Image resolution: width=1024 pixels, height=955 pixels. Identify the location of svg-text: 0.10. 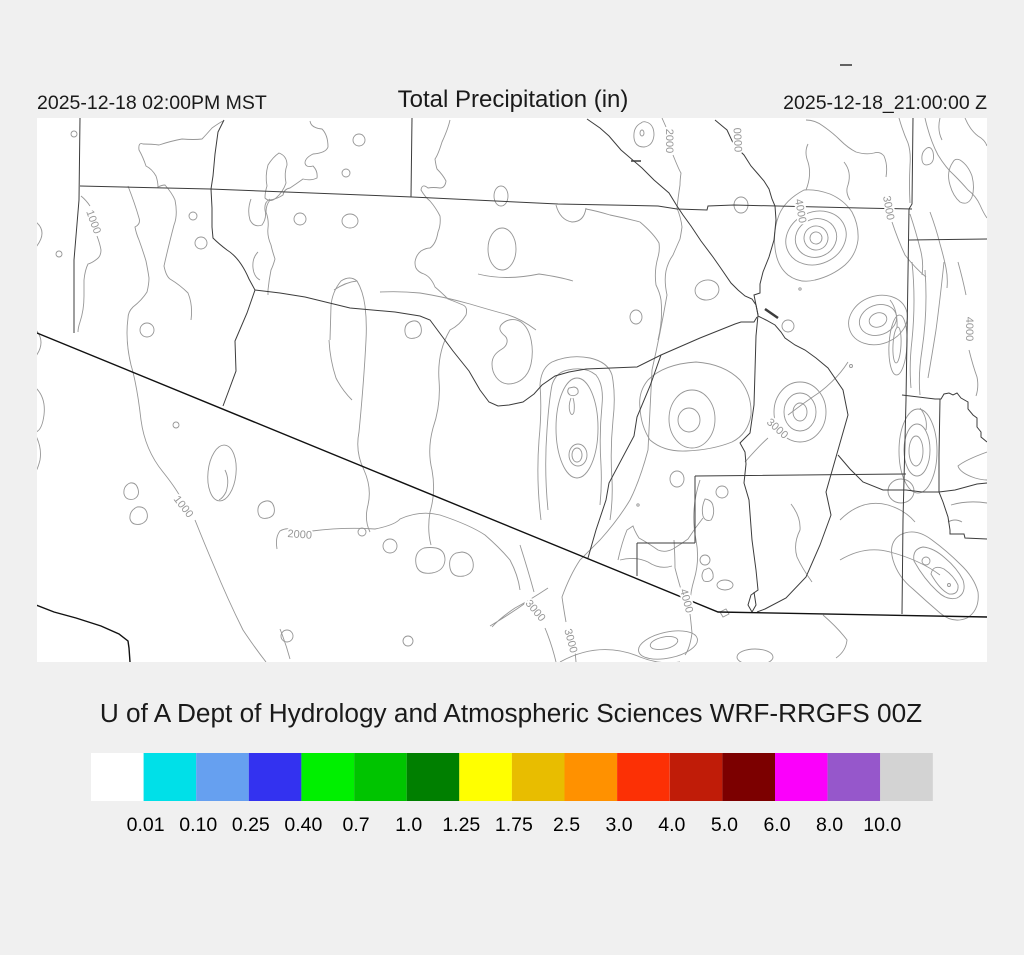
(198, 825).